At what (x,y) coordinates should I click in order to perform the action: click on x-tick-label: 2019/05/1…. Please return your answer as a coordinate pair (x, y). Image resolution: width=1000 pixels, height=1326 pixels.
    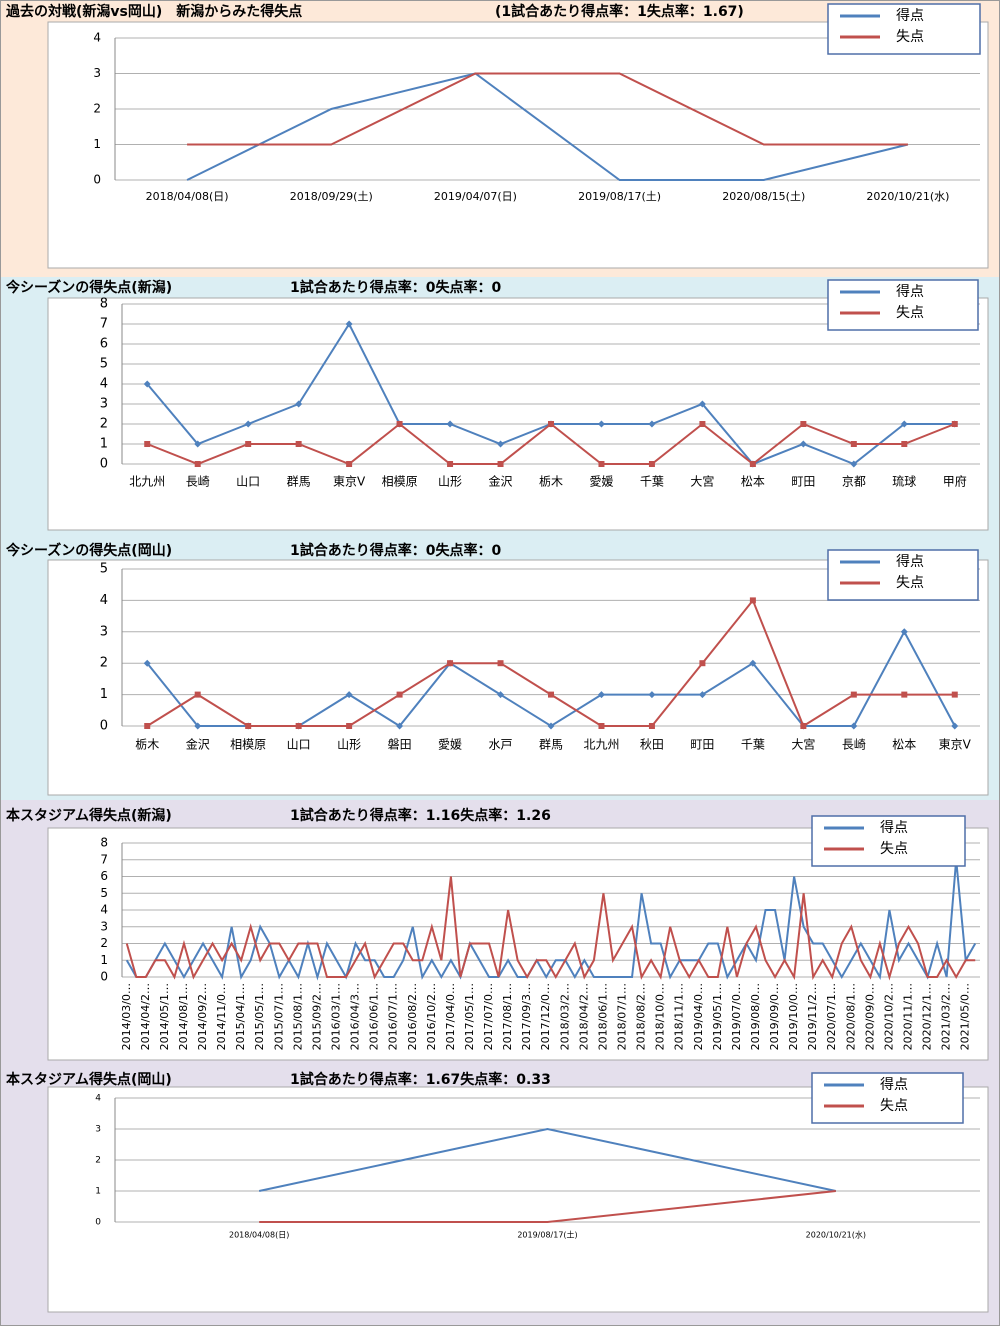
    Looking at the image, I should click on (717, 1016).